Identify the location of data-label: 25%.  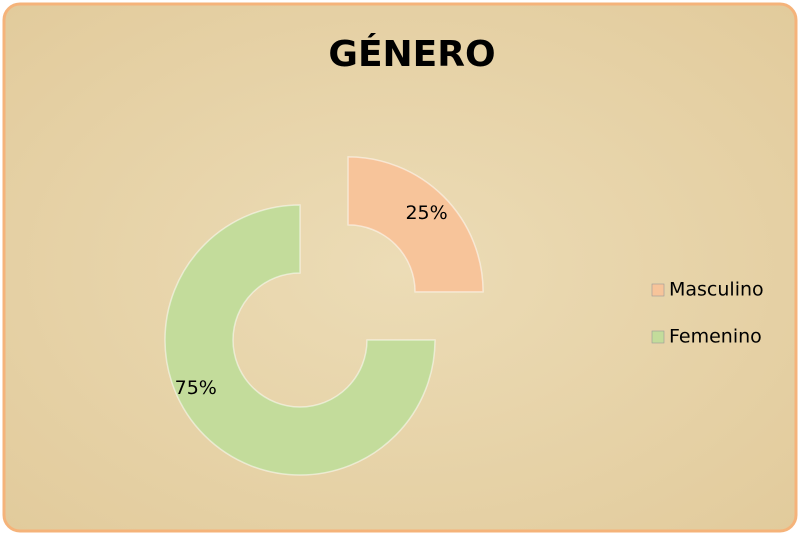
(426, 213).